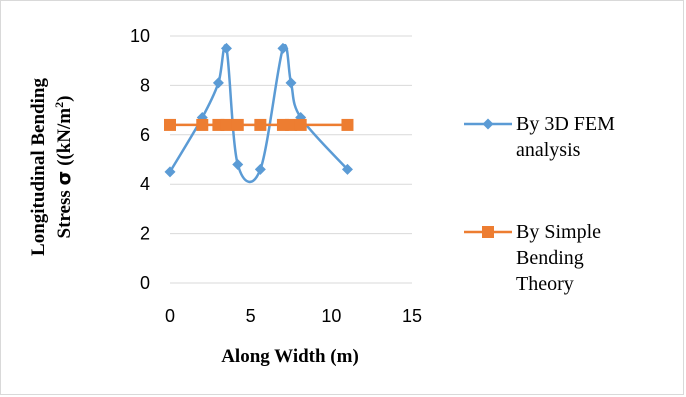 This screenshot has height=397, width=686. What do you see at coordinates (550, 258) in the screenshot?
I see `legend-2-label-line-2: Bending` at bounding box center [550, 258].